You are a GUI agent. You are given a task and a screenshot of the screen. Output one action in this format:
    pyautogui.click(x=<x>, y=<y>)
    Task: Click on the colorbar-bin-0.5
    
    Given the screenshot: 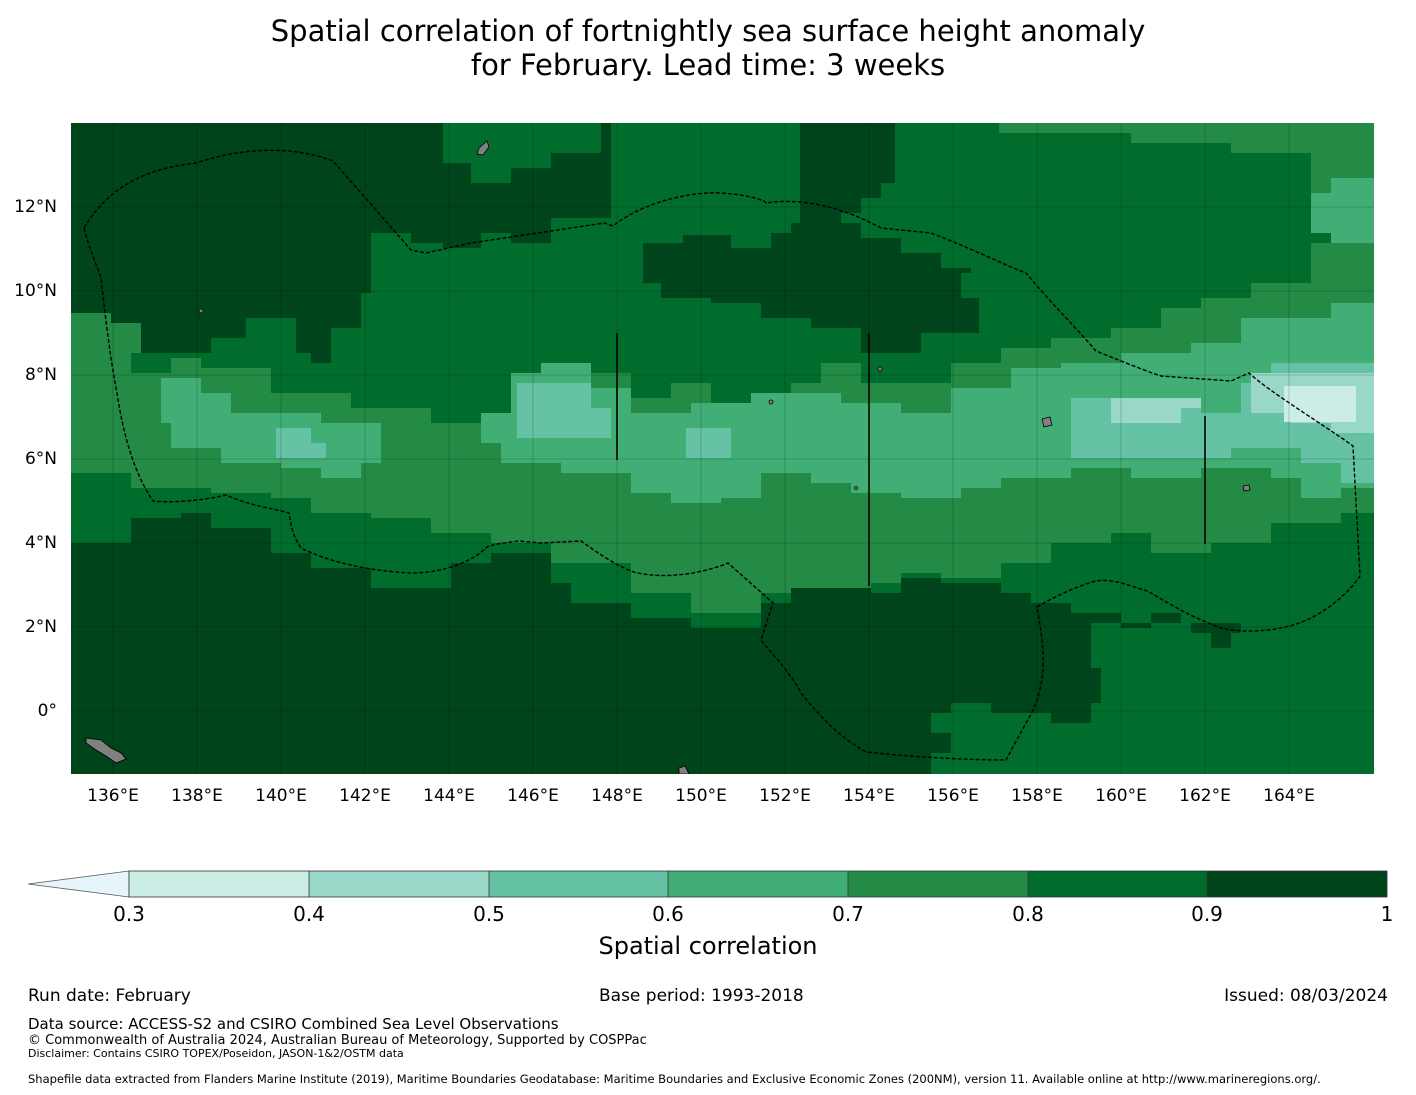 What is the action you would take?
    pyautogui.click(x=578, y=884)
    